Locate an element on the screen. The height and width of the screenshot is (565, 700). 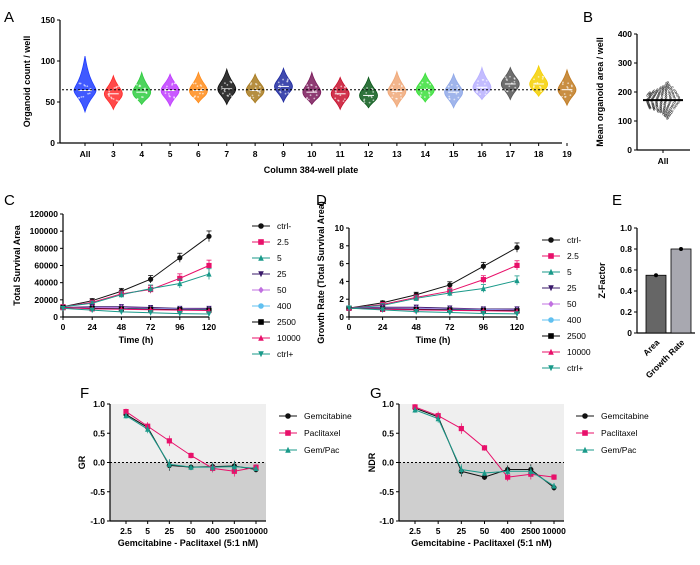
panel-d-x-tick-label: 120 is located at coordinates (517, 327).